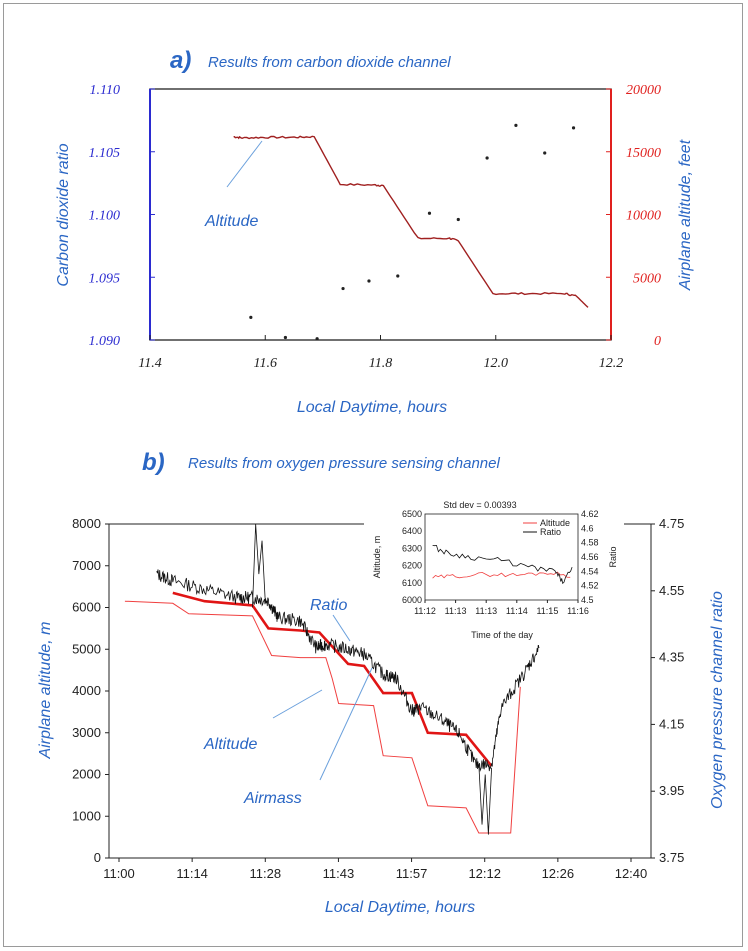  Describe the element at coordinates (86, 523) in the screenshot. I see `panel-b-y-tick-label: 8000` at that location.